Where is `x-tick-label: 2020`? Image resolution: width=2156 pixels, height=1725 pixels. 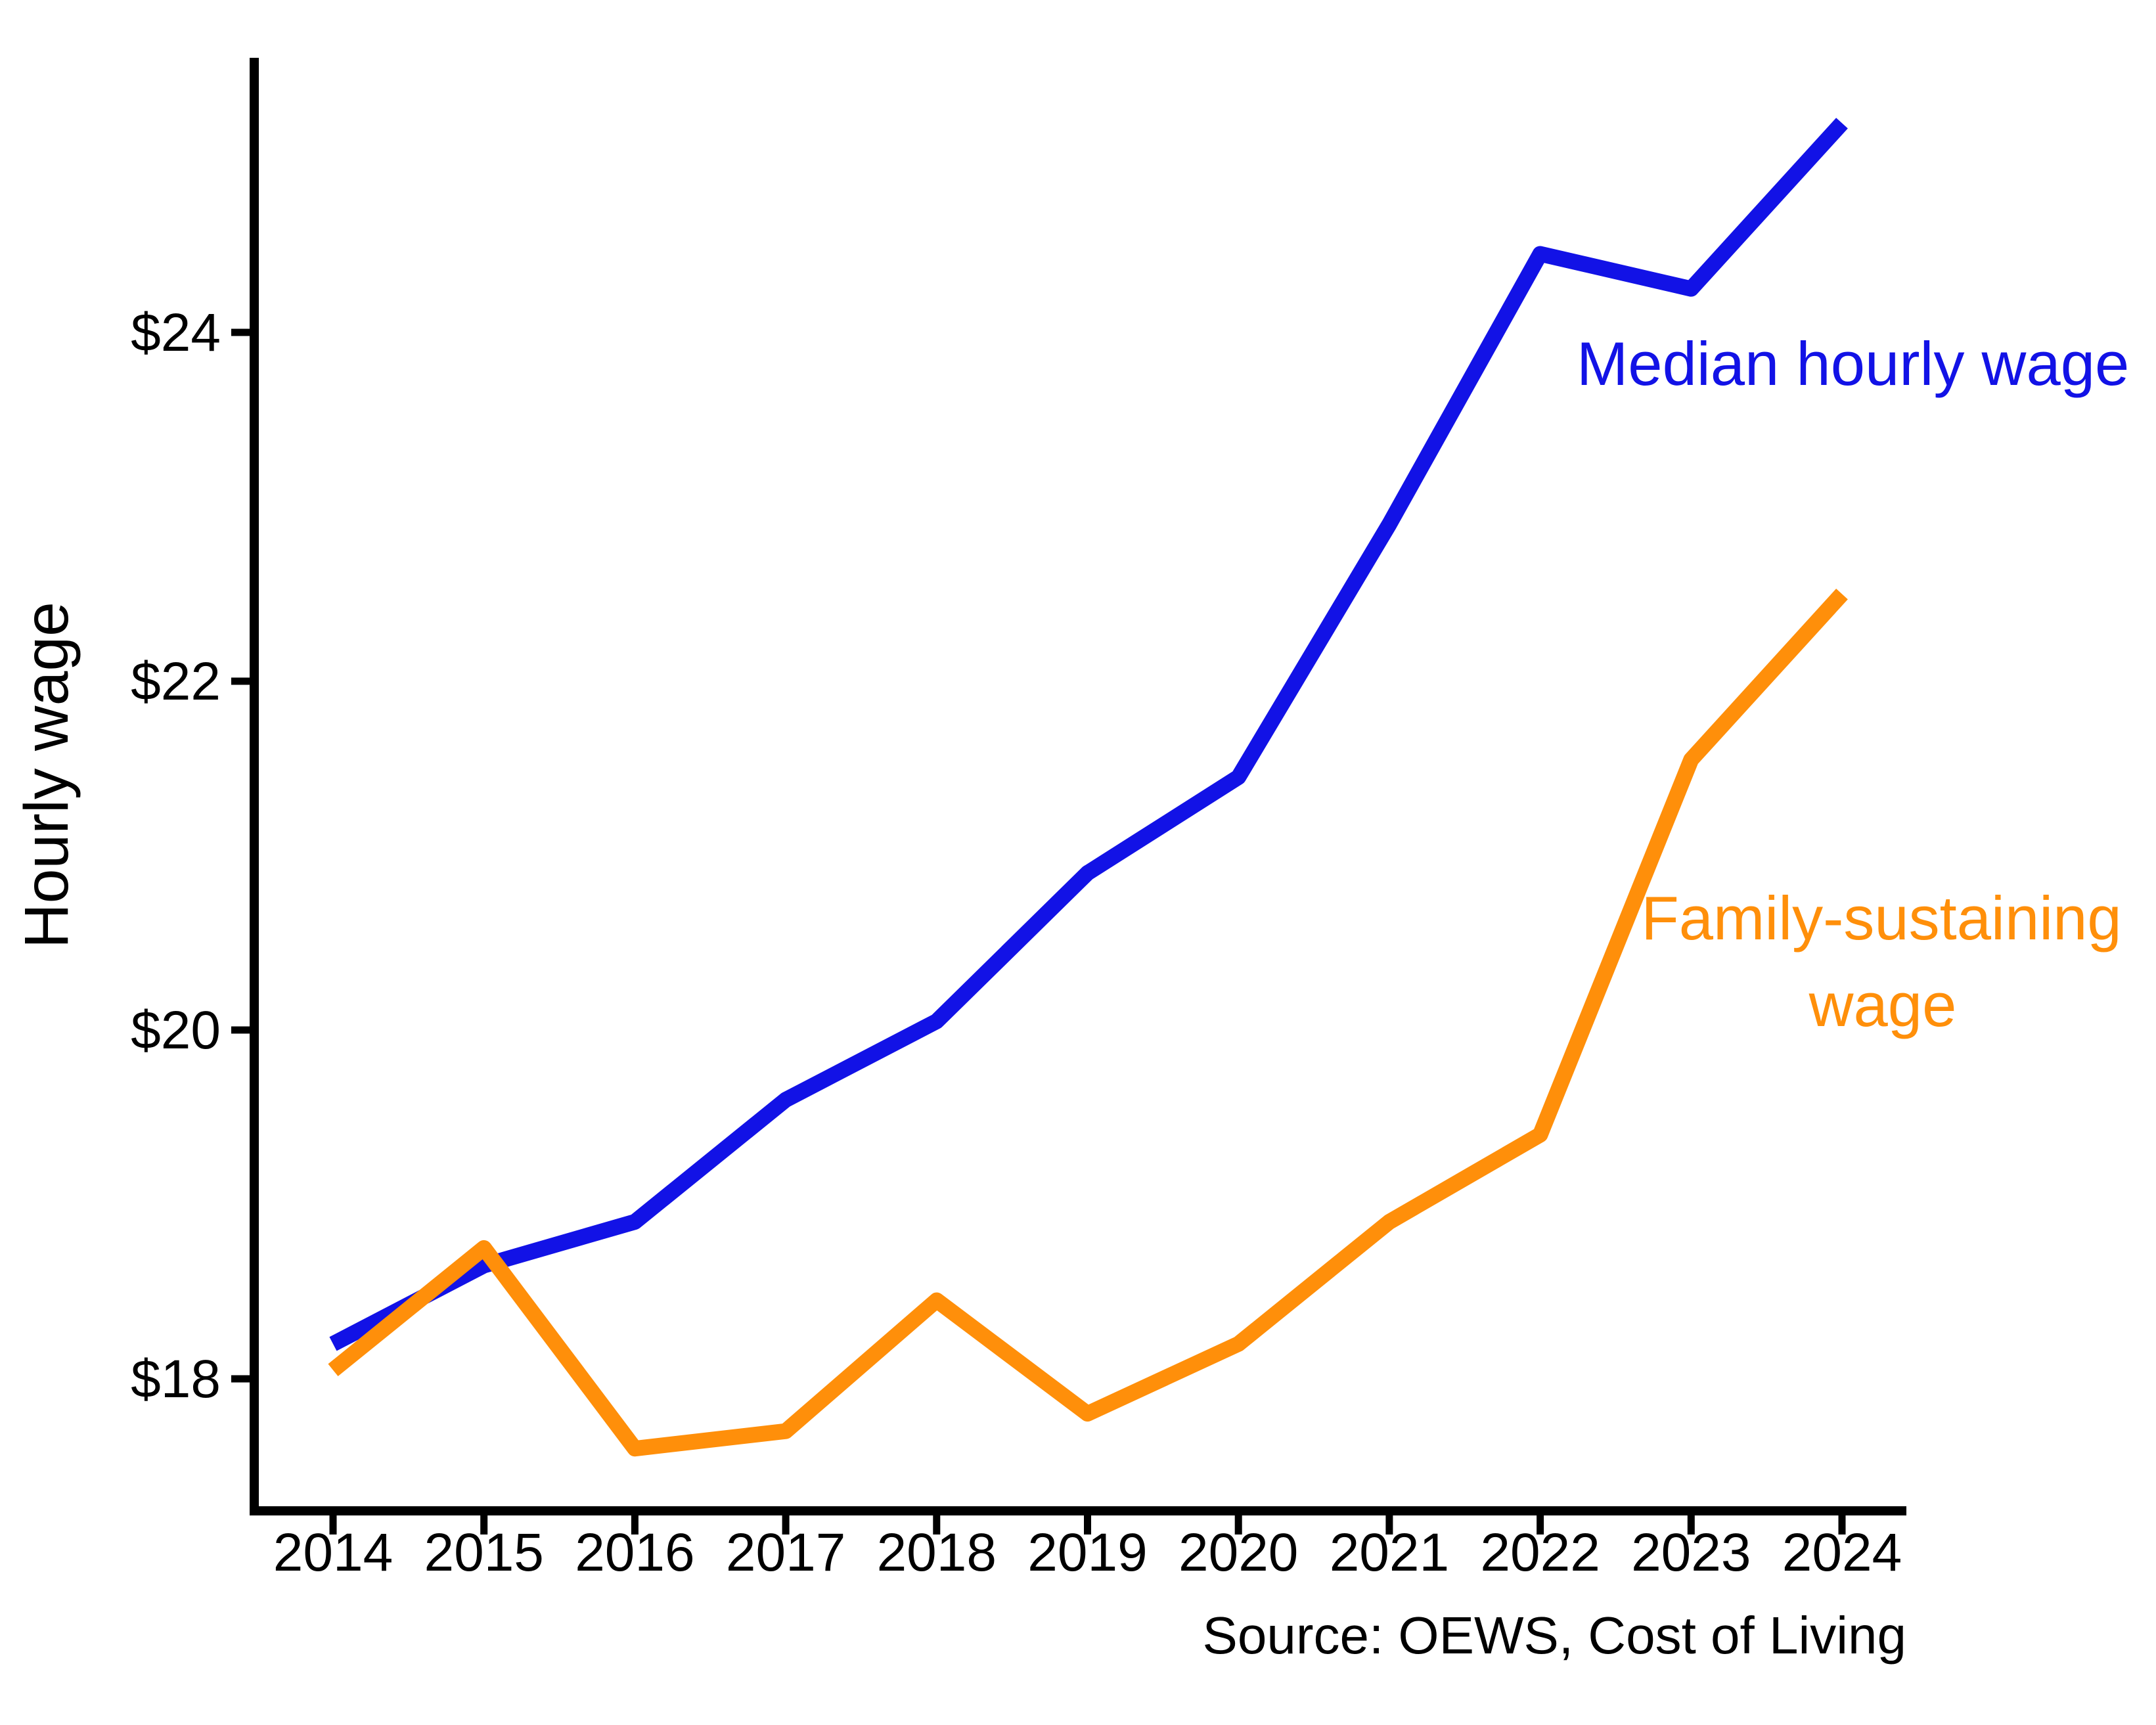 x-tick-label: 2020 is located at coordinates (1238, 1552).